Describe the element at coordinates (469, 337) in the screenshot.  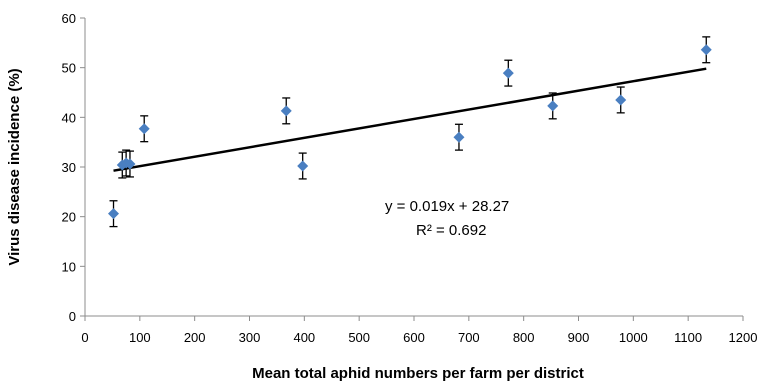
I see `x-tick-label: 700` at that location.